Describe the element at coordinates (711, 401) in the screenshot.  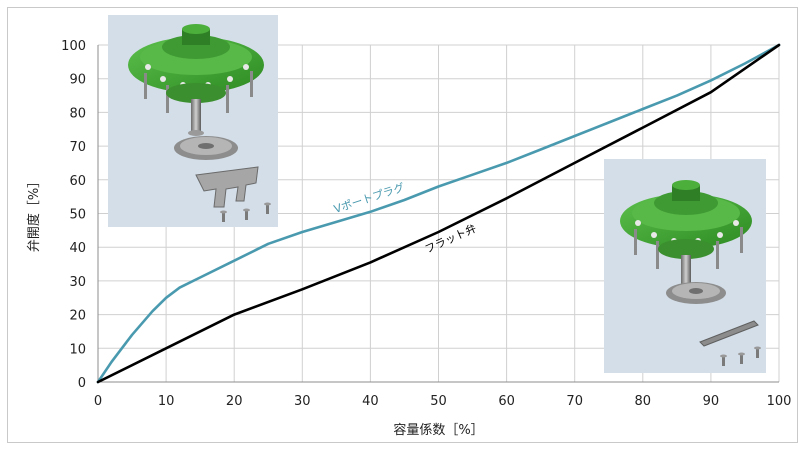
I see `x-tick-label: 90` at that location.